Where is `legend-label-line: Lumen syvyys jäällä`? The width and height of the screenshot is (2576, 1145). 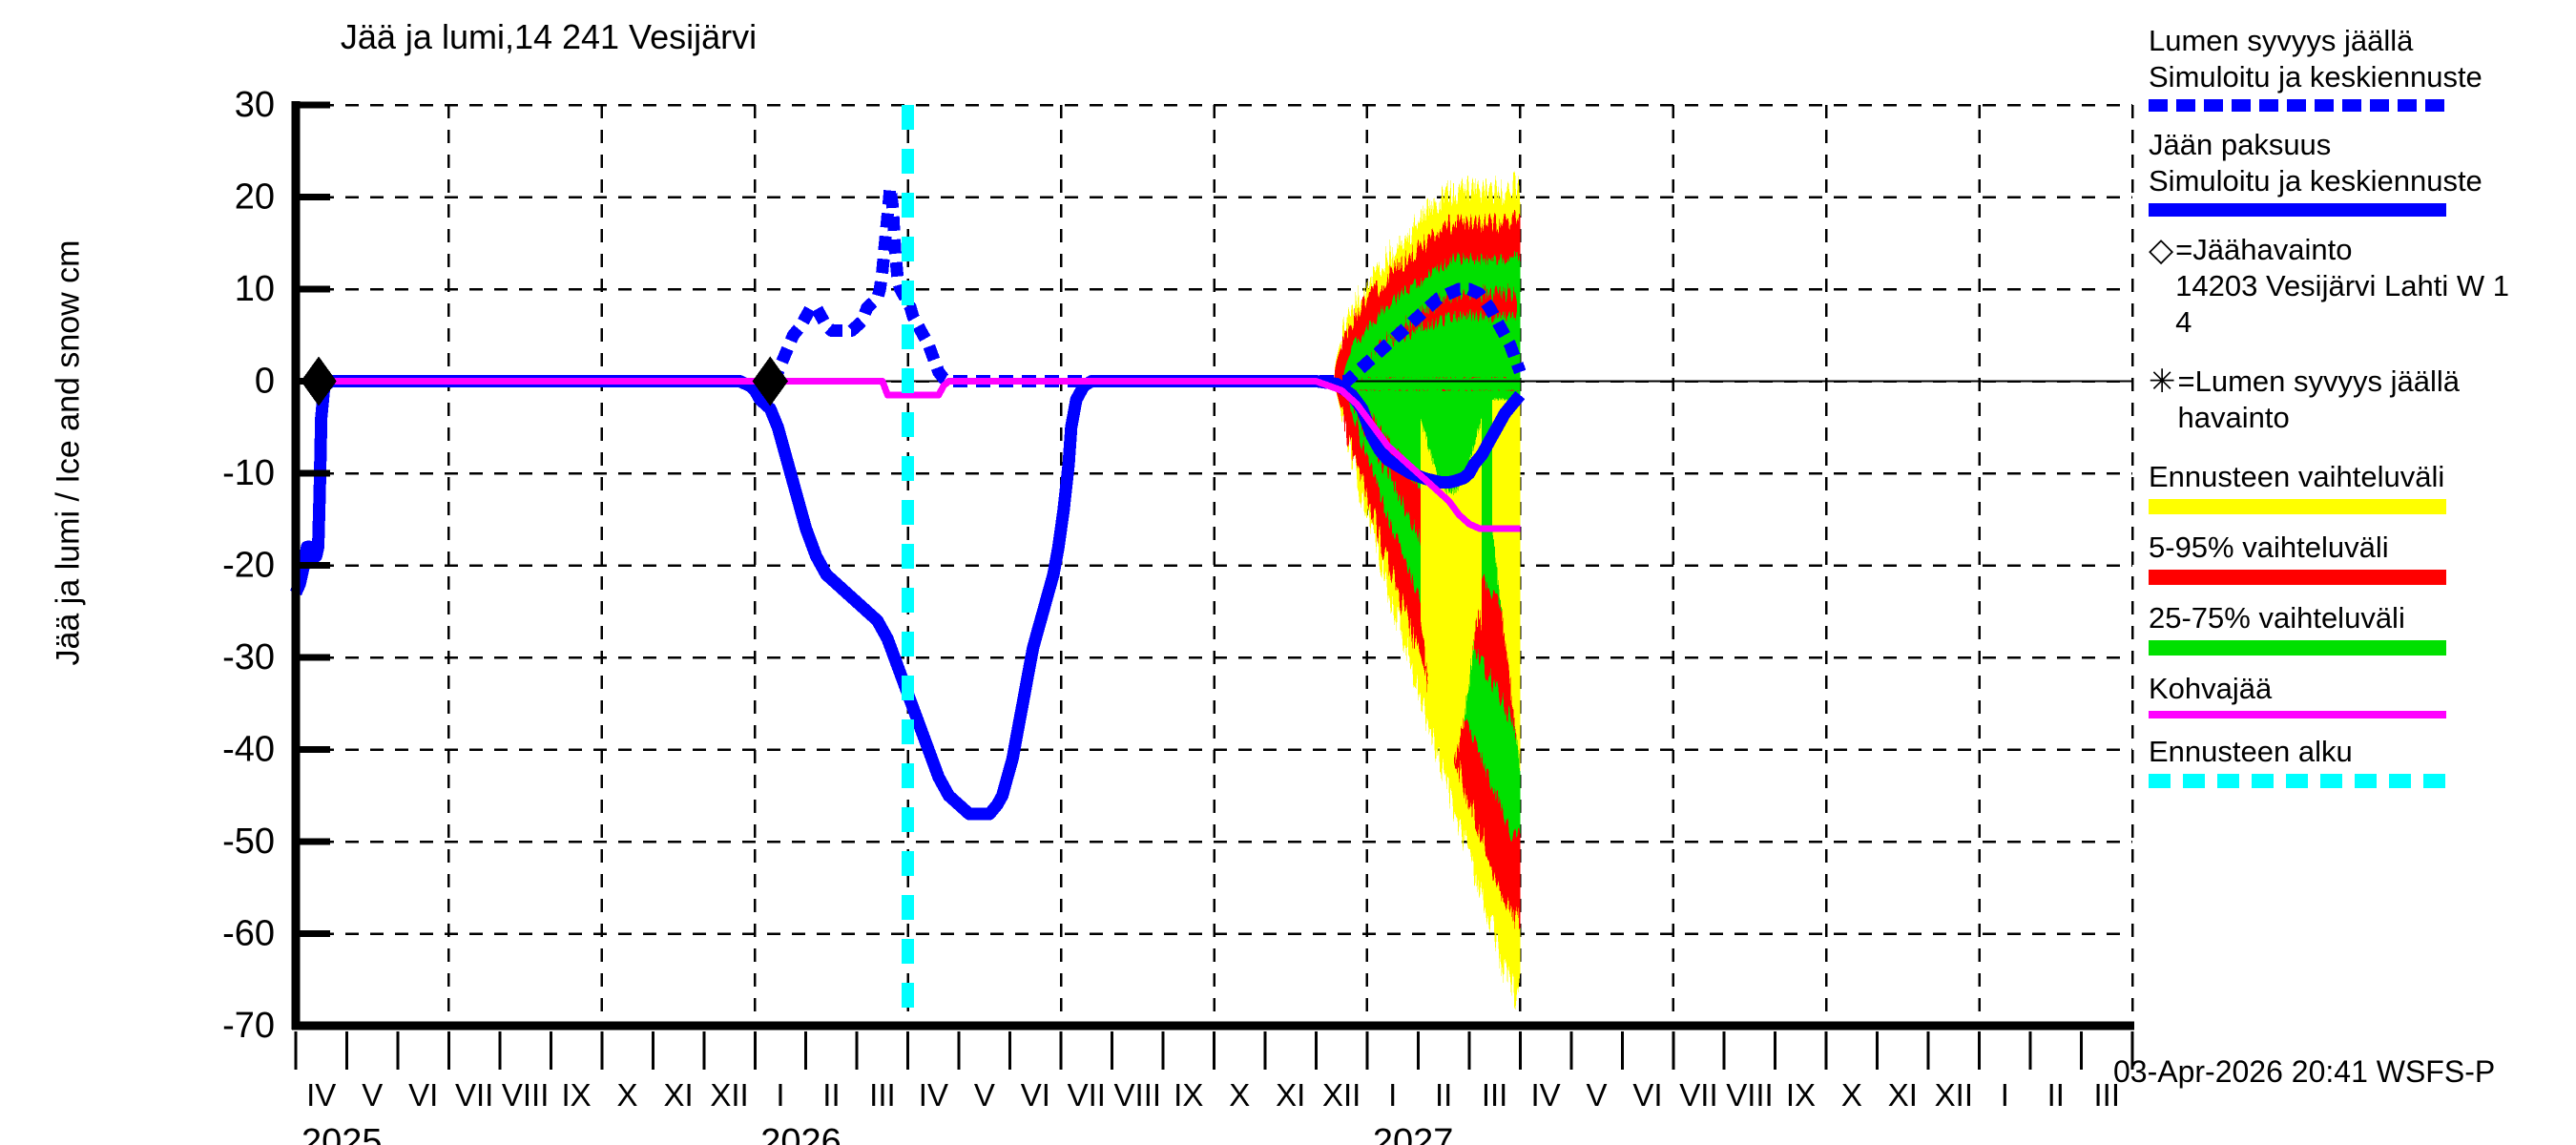 legend-label-line: Lumen syvyys jäällä is located at coordinates (2281, 40).